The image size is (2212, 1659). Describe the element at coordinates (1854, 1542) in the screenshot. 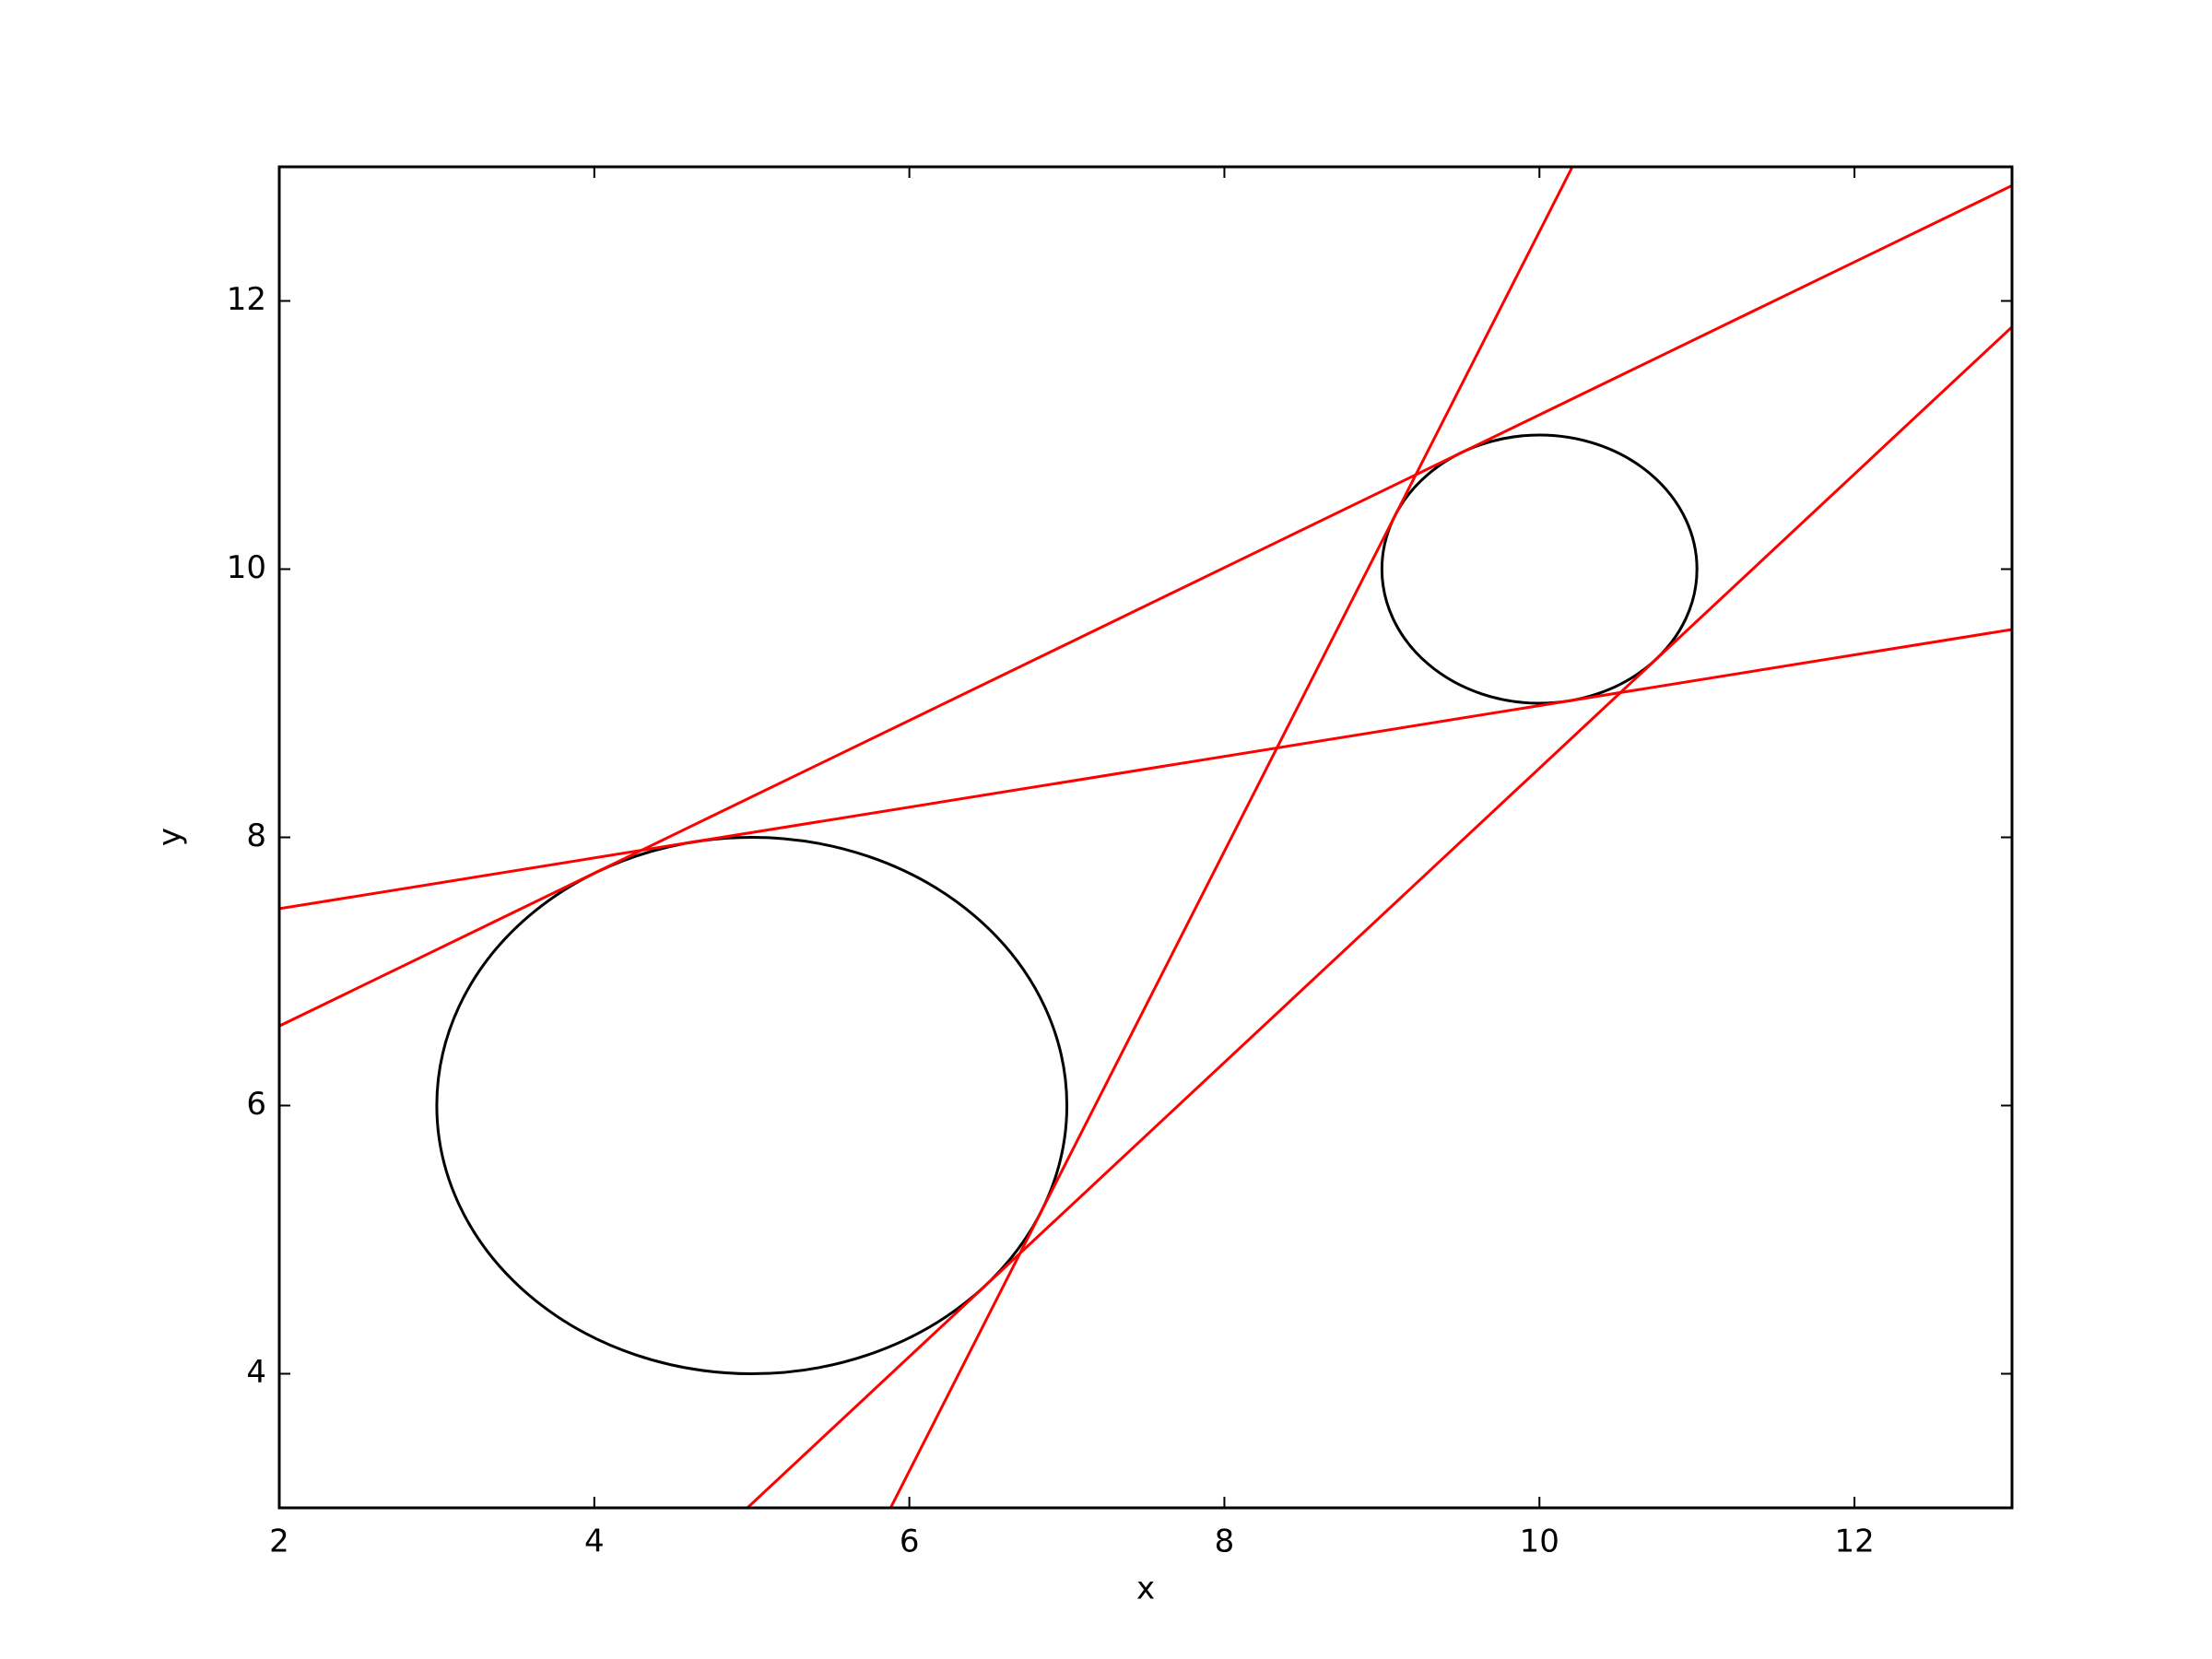

I see `x-tick-label: 12` at that location.